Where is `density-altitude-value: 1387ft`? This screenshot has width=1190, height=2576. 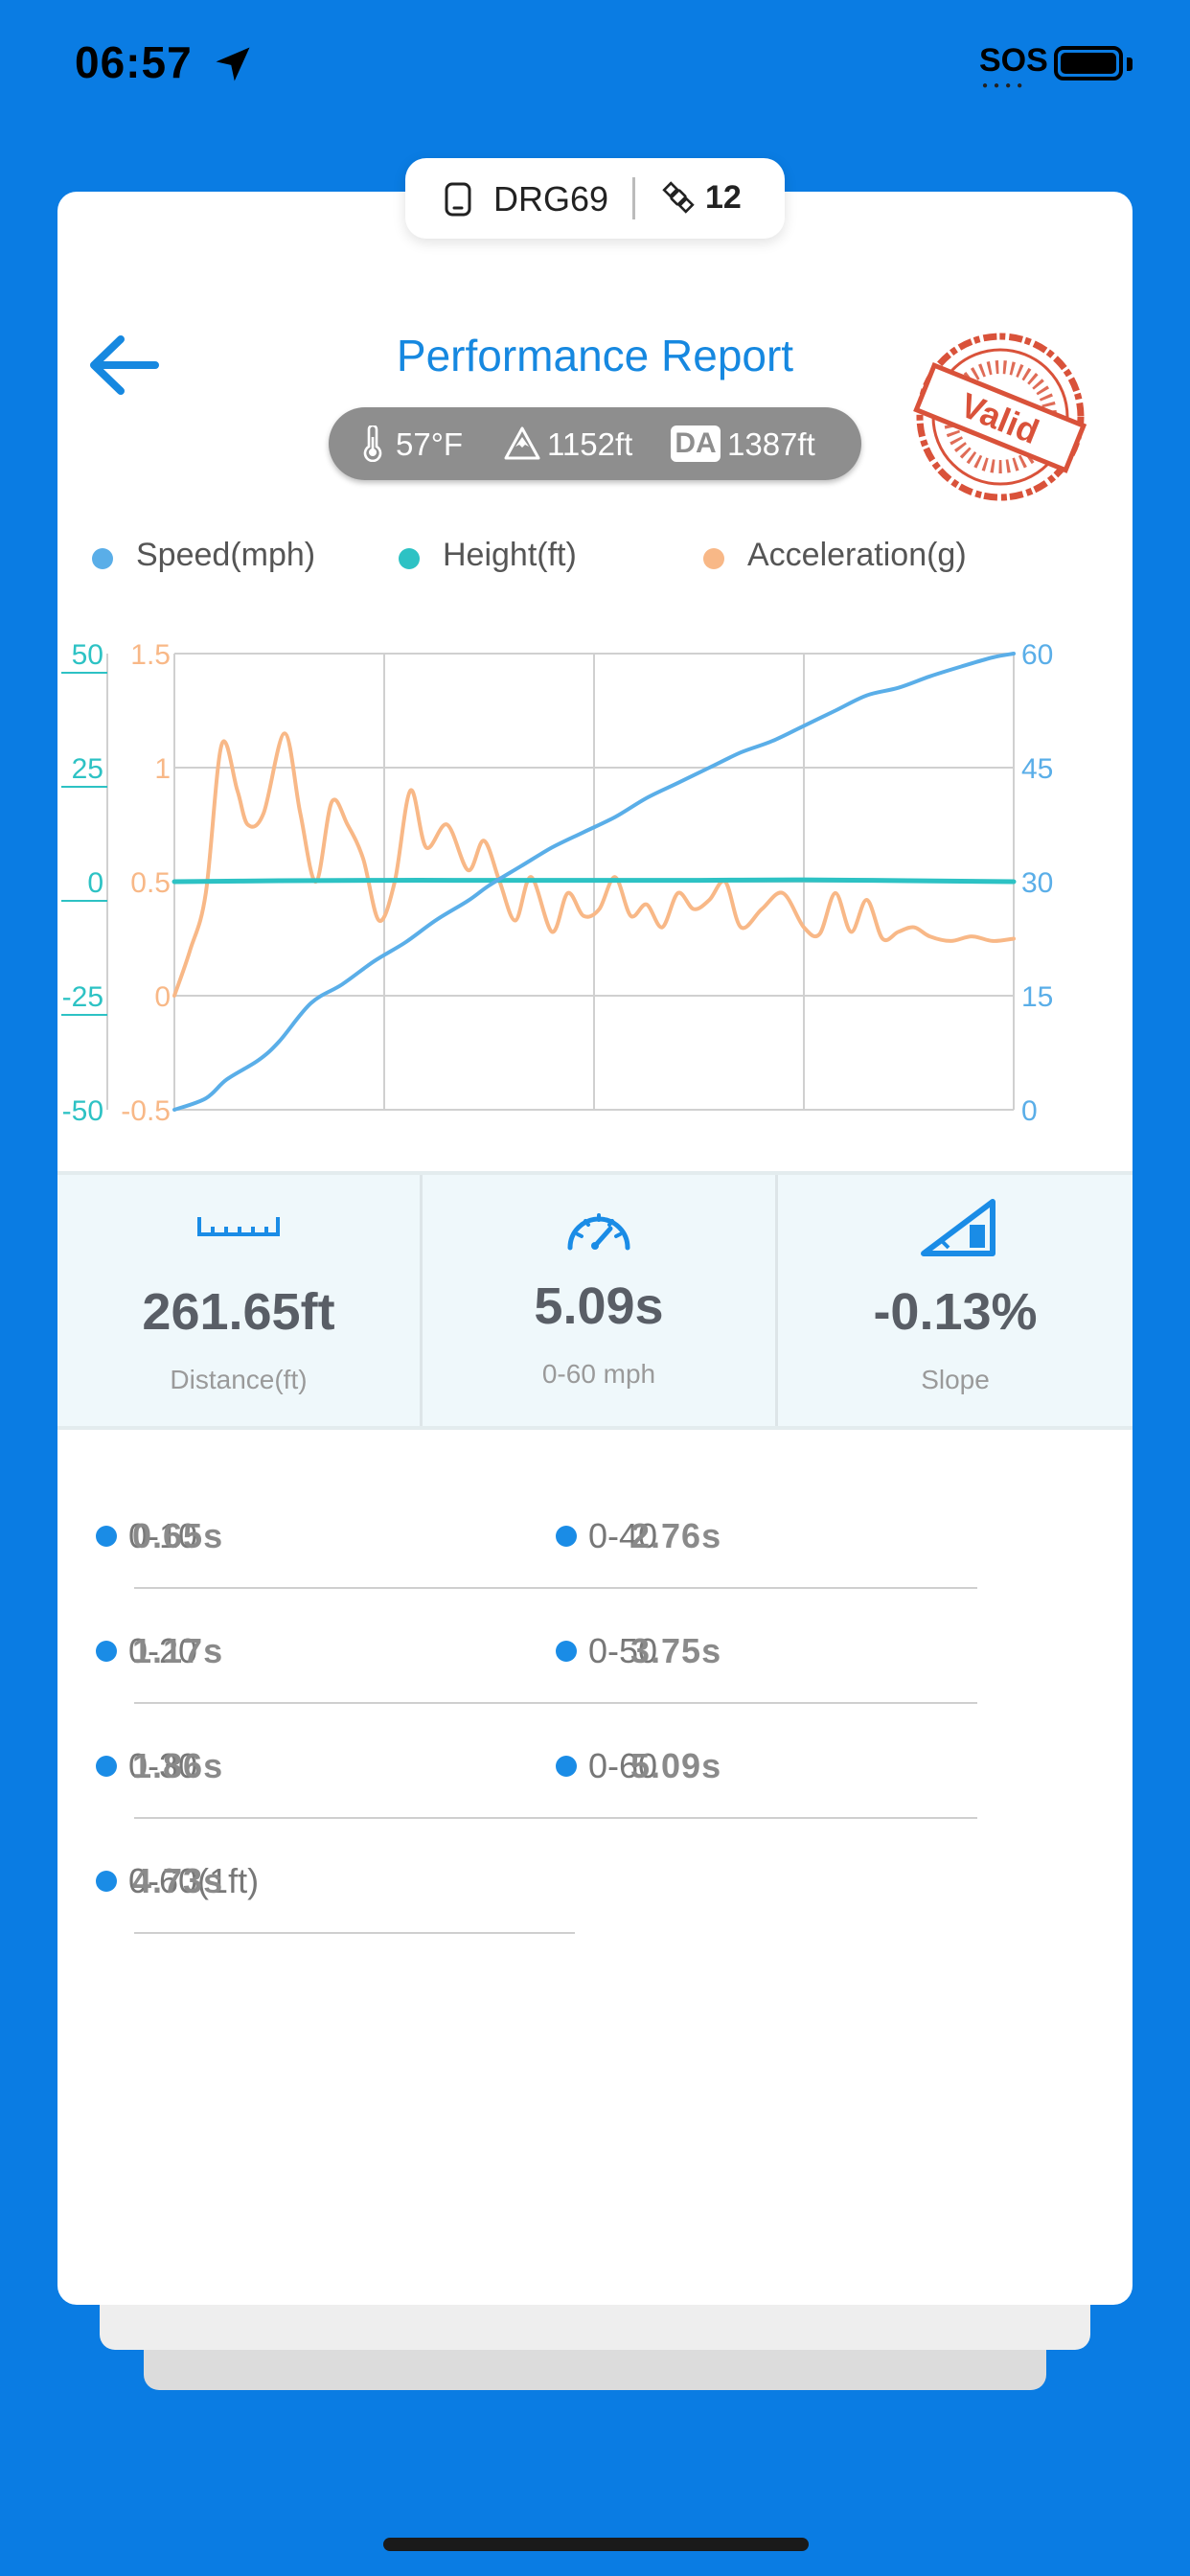 density-altitude-value: 1387ft is located at coordinates (771, 444).